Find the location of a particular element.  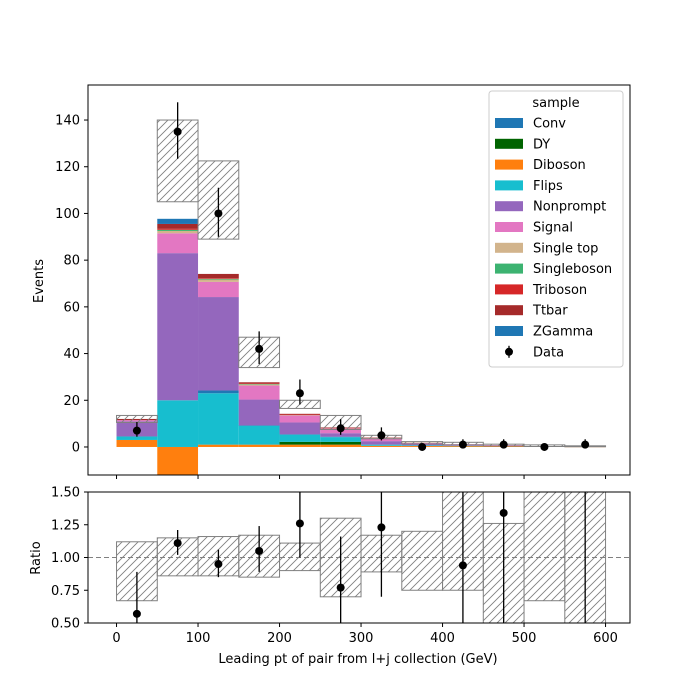

legend-label-ttbar: Ttbar is located at coordinates (550, 311).